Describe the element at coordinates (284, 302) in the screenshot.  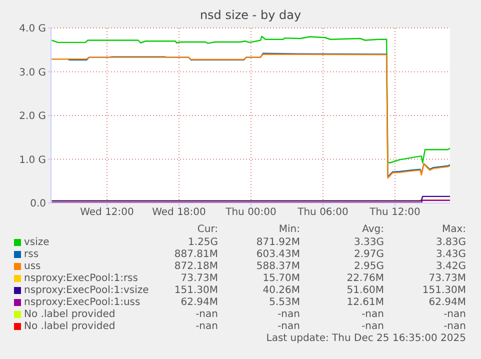
I see `text: 5.53M` at that location.